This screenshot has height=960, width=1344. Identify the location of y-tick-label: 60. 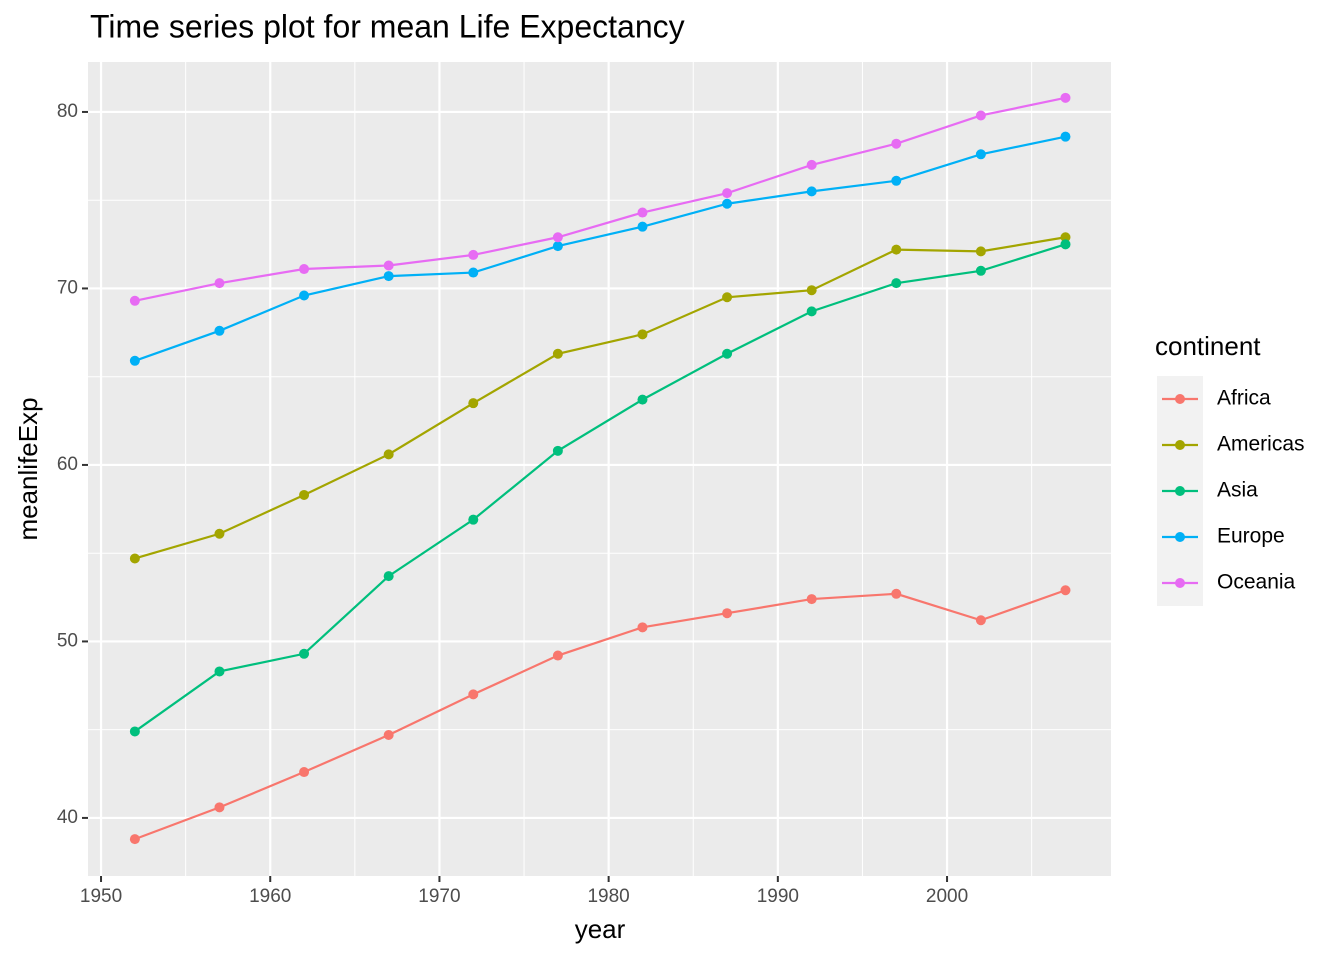
(67, 464).